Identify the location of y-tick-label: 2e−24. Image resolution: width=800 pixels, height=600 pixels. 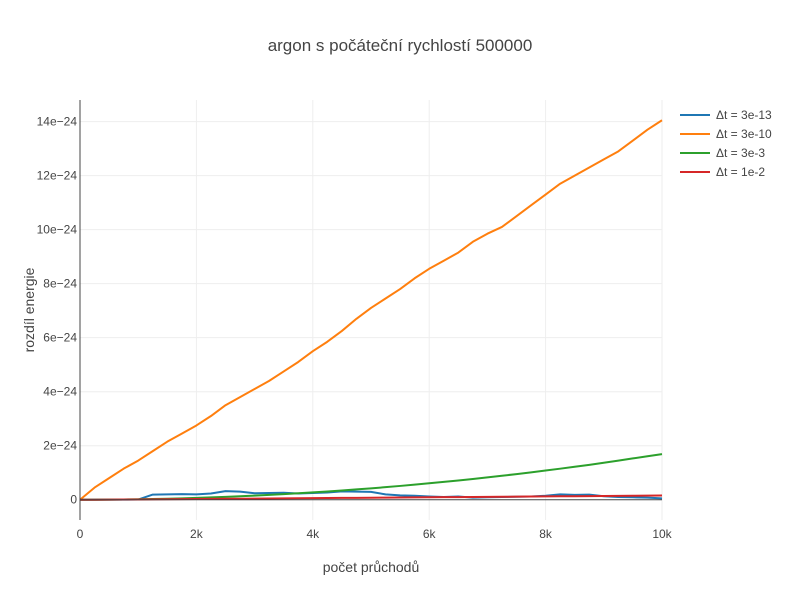
(60, 446).